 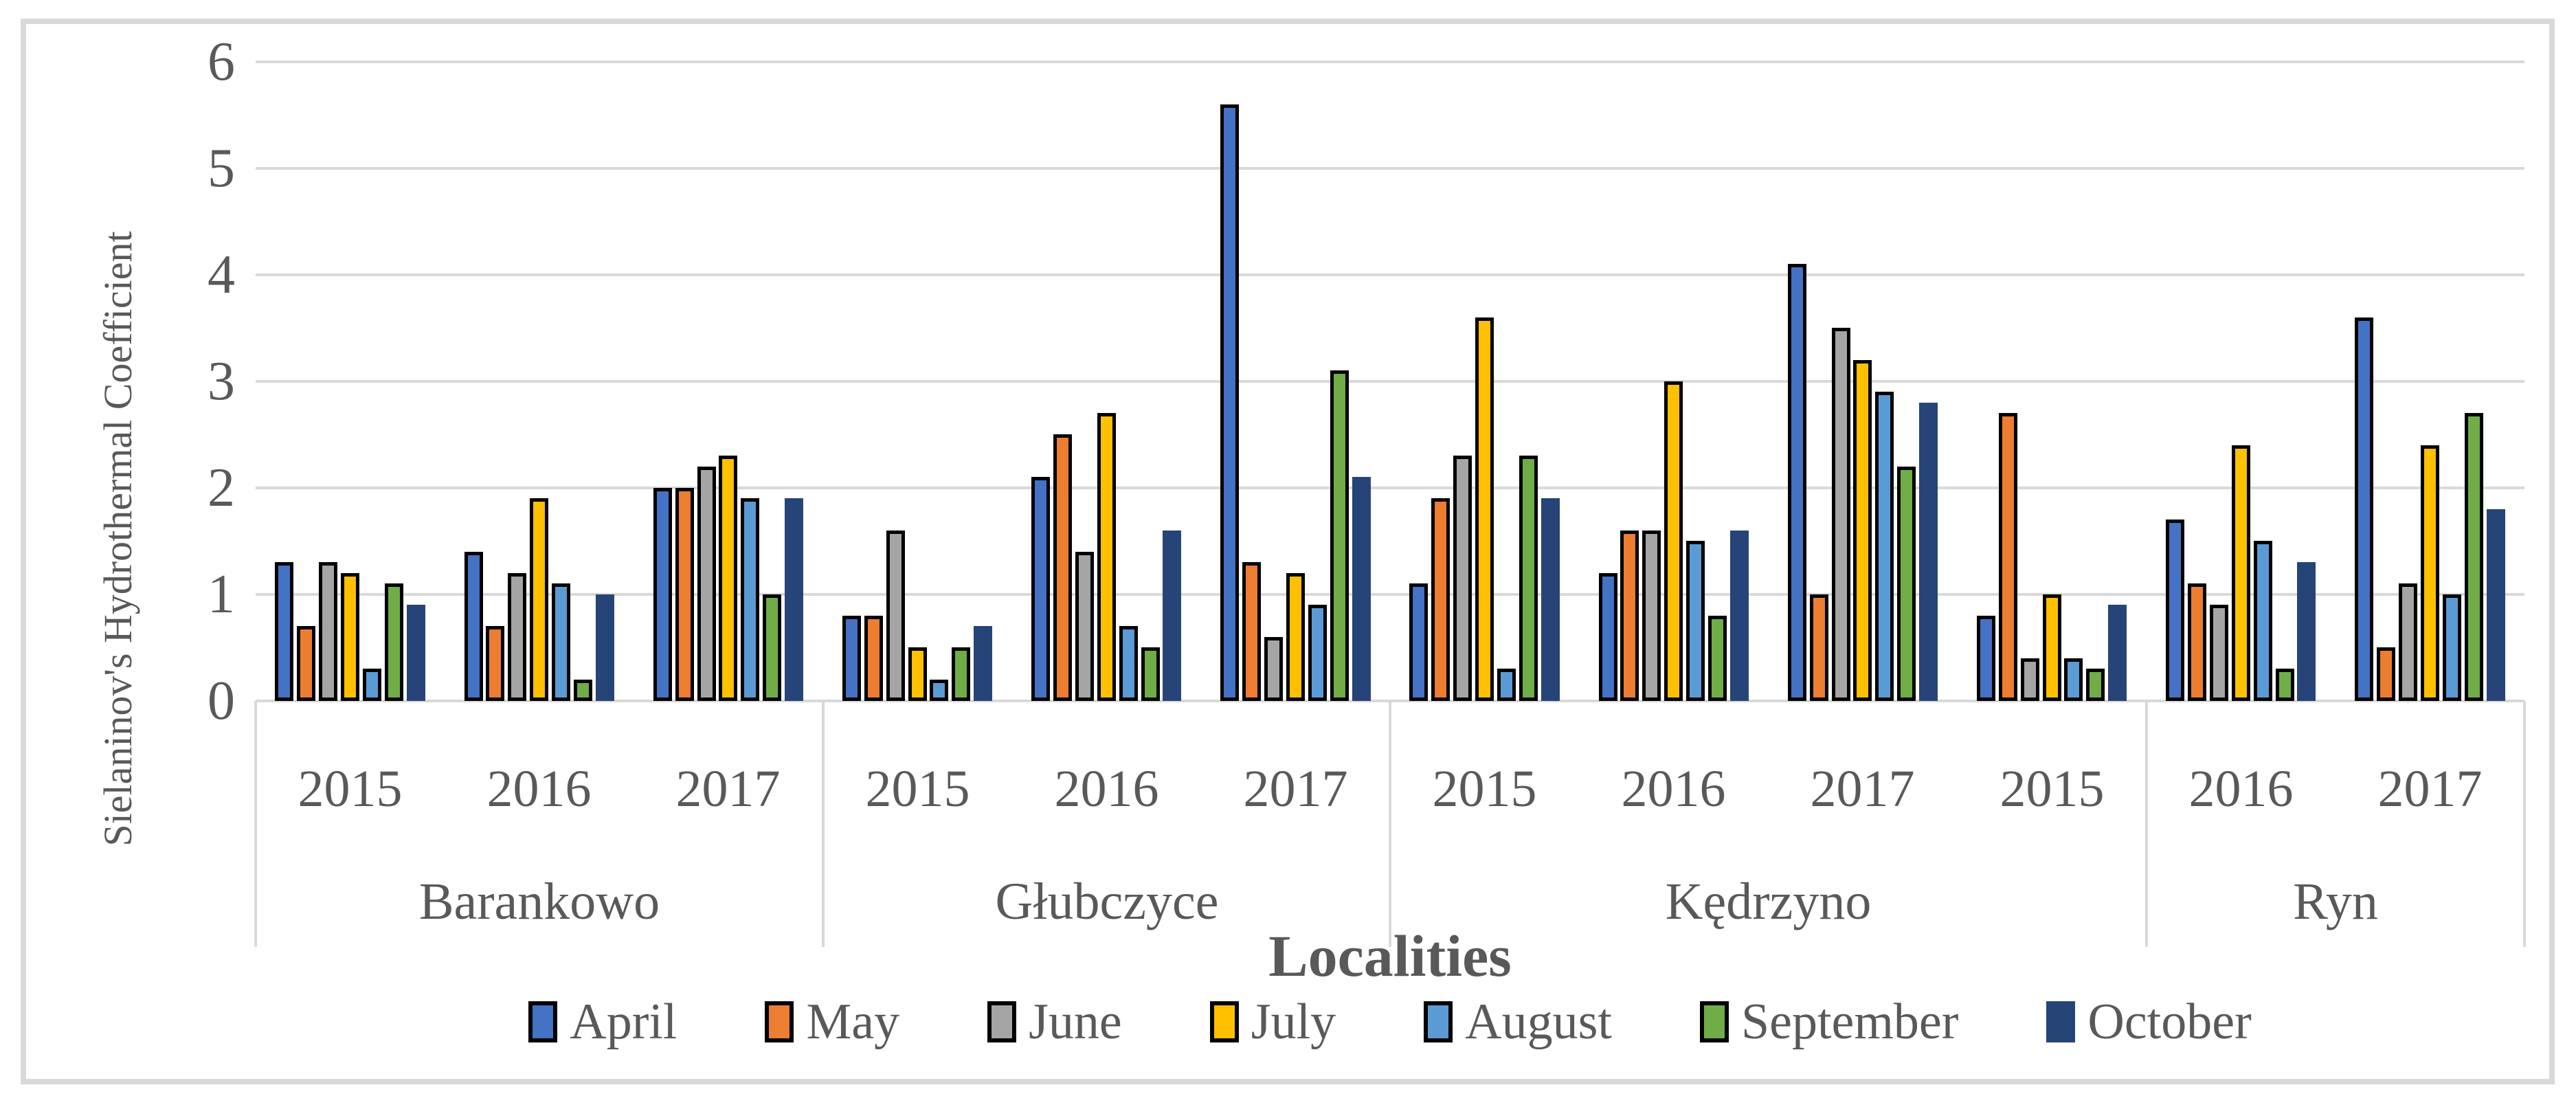 What do you see at coordinates (1538, 1022) in the screenshot?
I see `legend-label-august: August` at bounding box center [1538, 1022].